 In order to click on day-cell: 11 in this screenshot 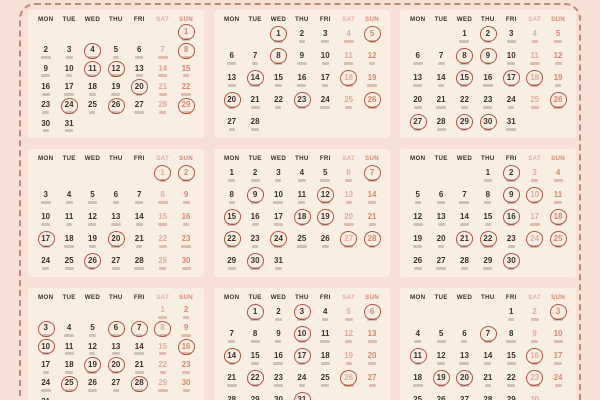, I will do `click(92, 70)`.